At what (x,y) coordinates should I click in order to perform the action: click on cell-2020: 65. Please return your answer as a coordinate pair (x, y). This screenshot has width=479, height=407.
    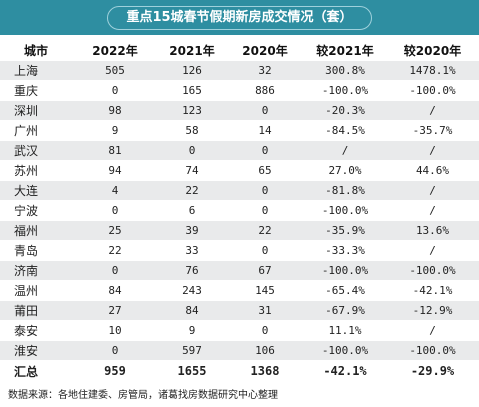
    Looking at the image, I should click on (265, 170).